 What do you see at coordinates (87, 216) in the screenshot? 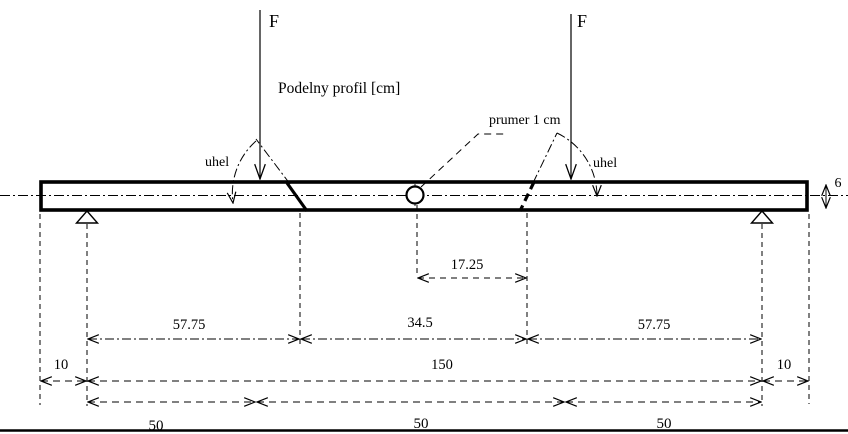
I see `support-left` at bounding box center [87, 216].